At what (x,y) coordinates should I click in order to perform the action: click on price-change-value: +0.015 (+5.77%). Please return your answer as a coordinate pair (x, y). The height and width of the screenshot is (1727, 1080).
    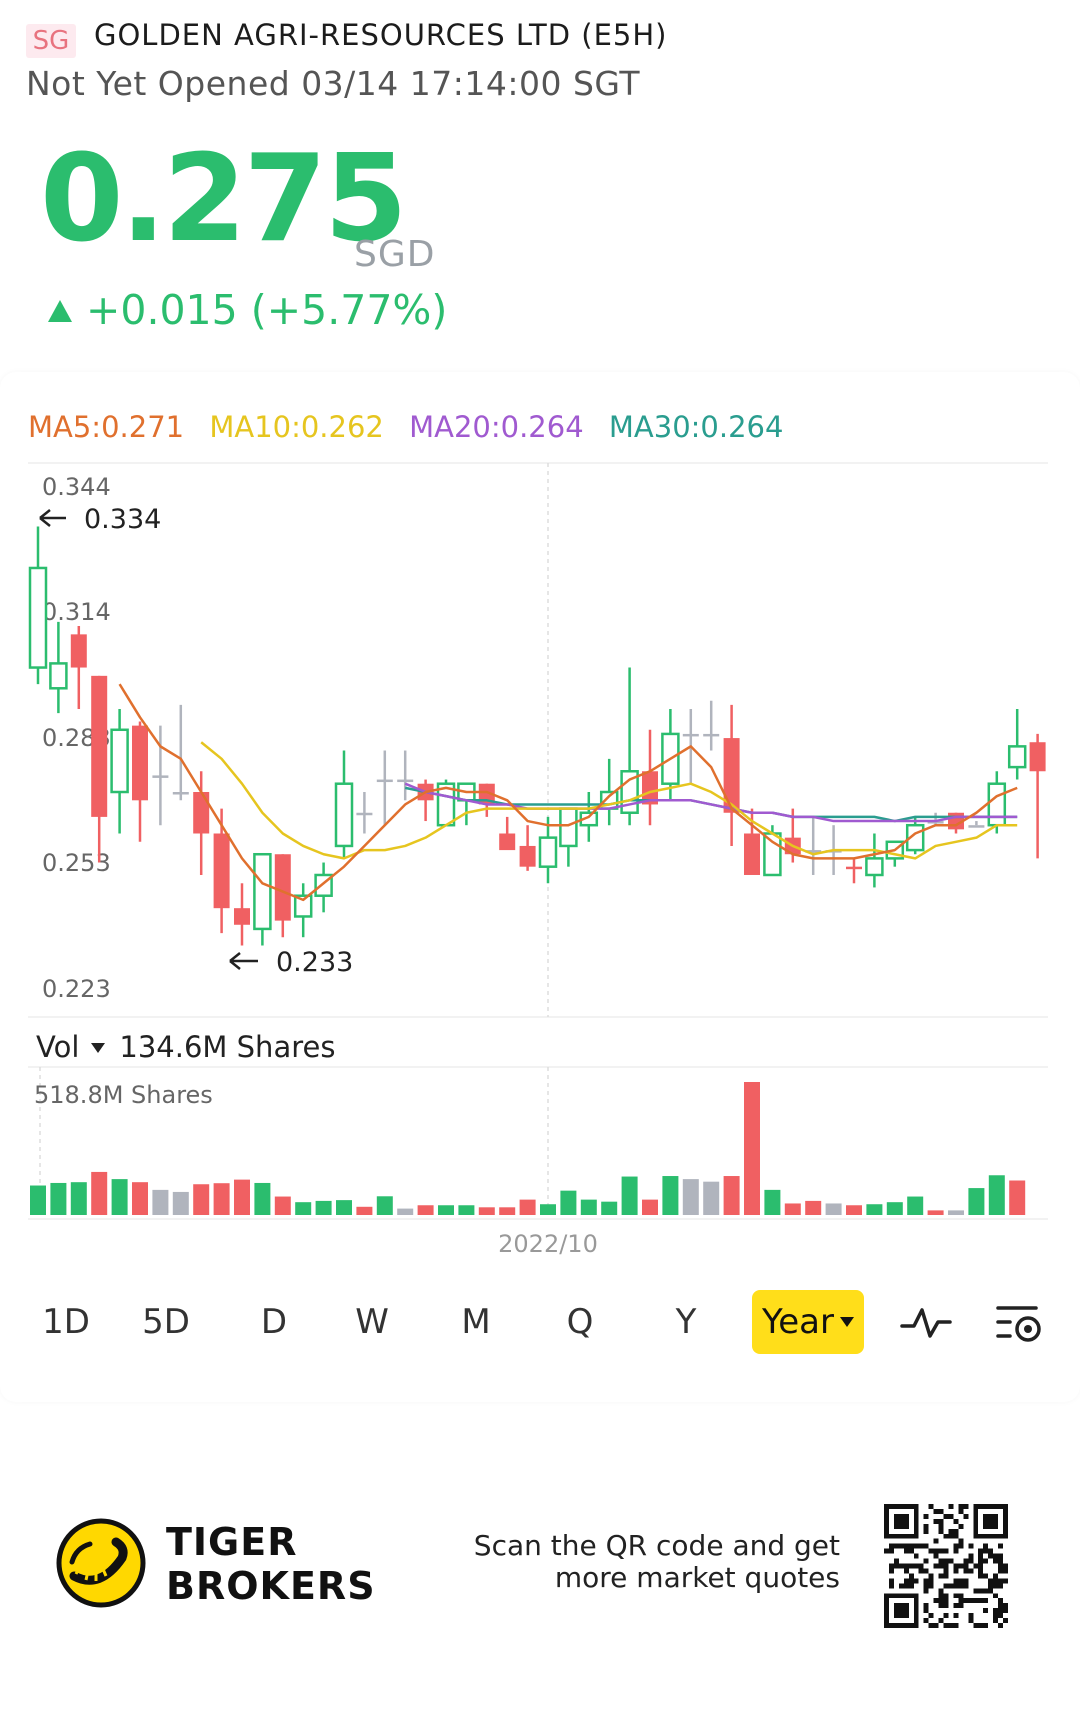
    Looking at the image, I should click on (267, 310).